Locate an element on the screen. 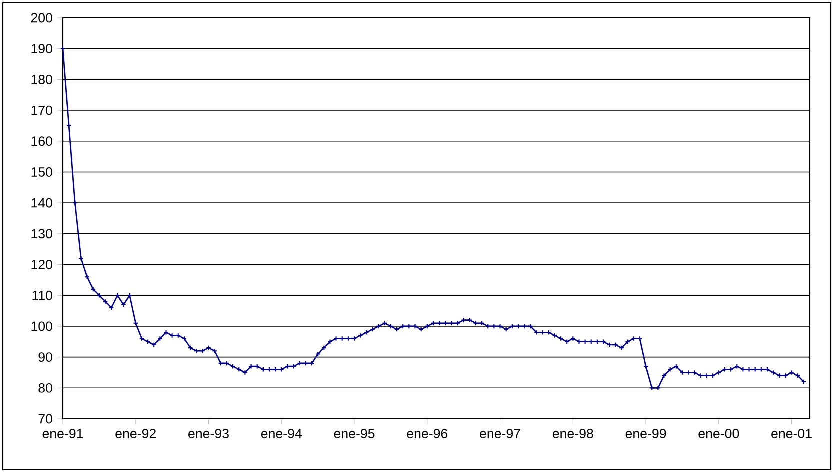 The image size is (834, 472). y-tick-label: 160 is located at coordinates (42, 141).